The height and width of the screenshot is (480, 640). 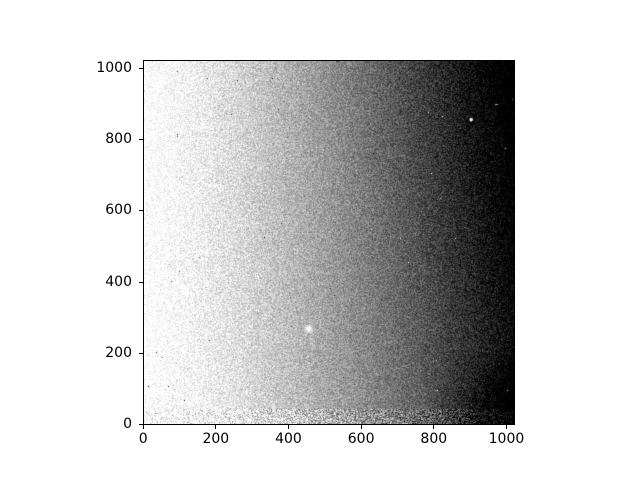 I want to click on y-tick-label: 400, so click(x=118, y=281).